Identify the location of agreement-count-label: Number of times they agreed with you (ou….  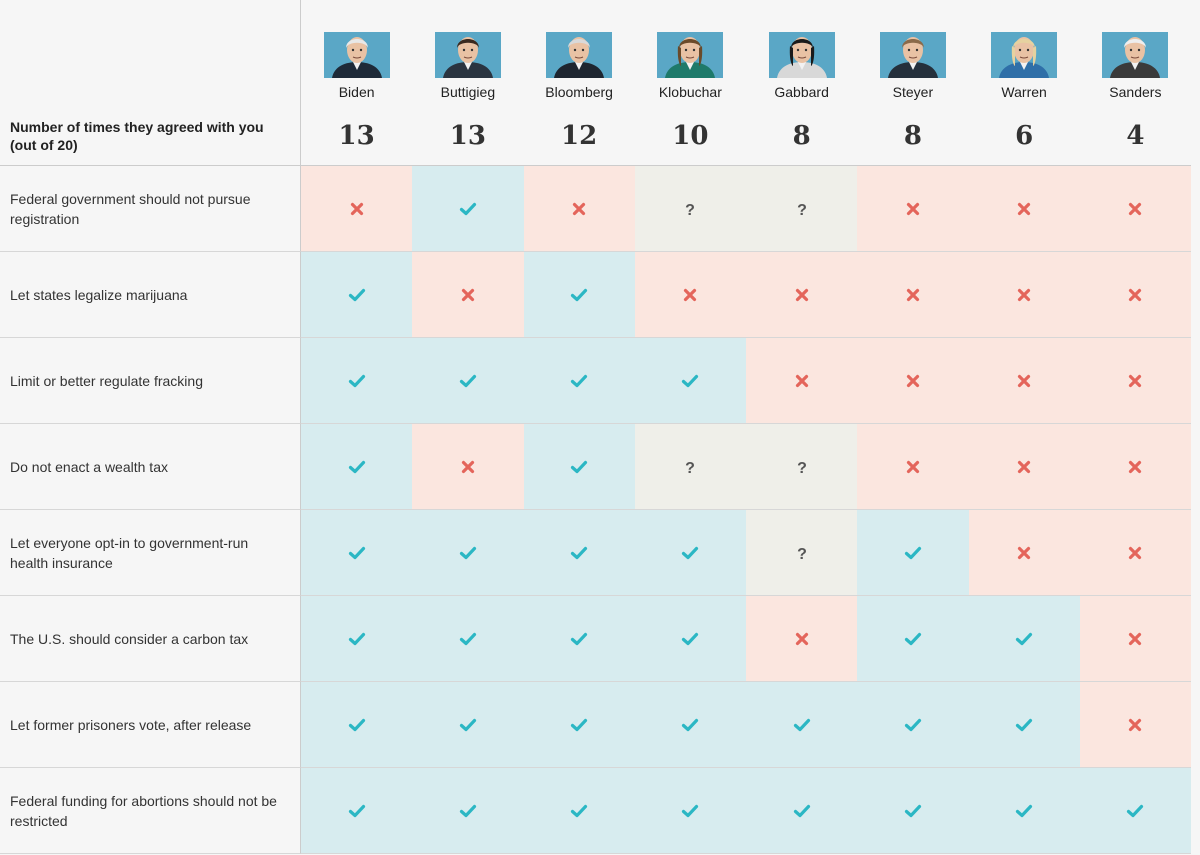
(150, 136).